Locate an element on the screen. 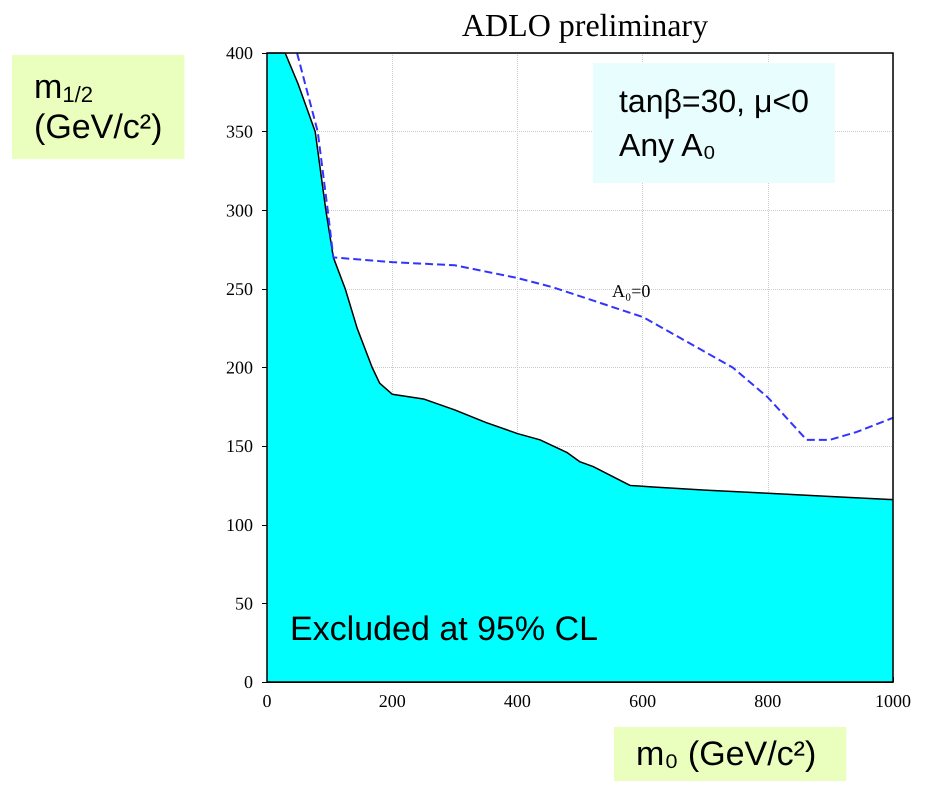 This screenshot has width=932, height=788. annotation: tanβ=30, μ<0 is located at coordinates (714, 101).